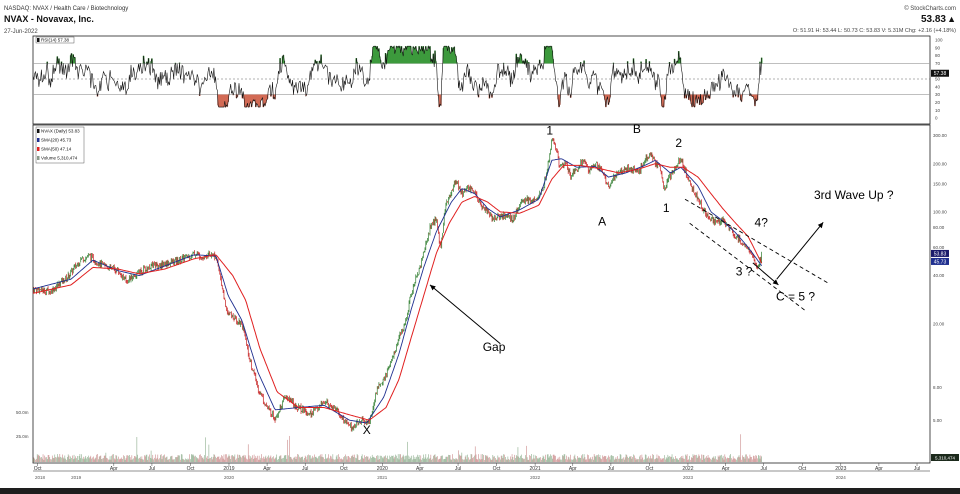  What do you see at coordinates (940, 183) in the screenshot?
I see `price-tick-label: 150.00` at bounding box center [940, 183].